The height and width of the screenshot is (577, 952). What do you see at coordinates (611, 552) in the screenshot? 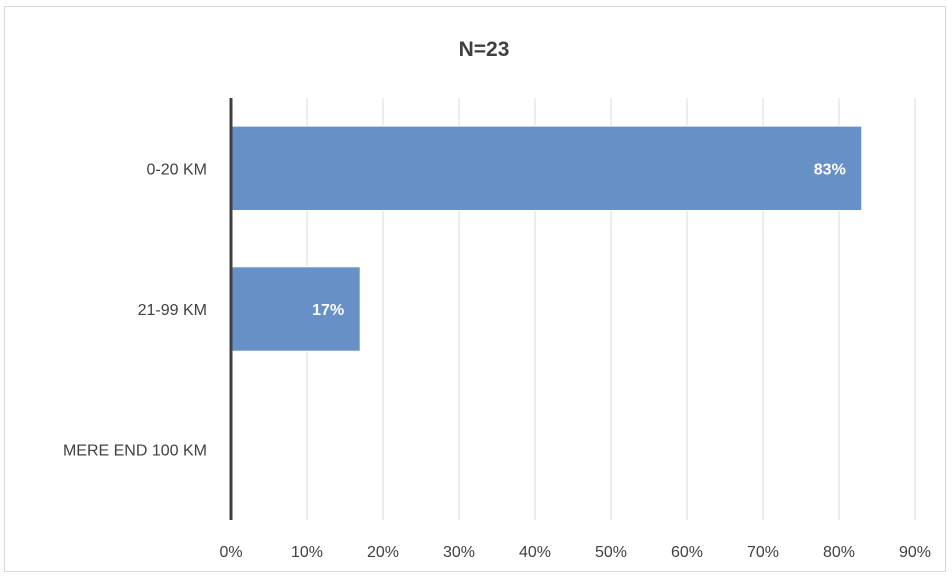
I see `x-tick-label: 50%` at bounding box center [611, 552].